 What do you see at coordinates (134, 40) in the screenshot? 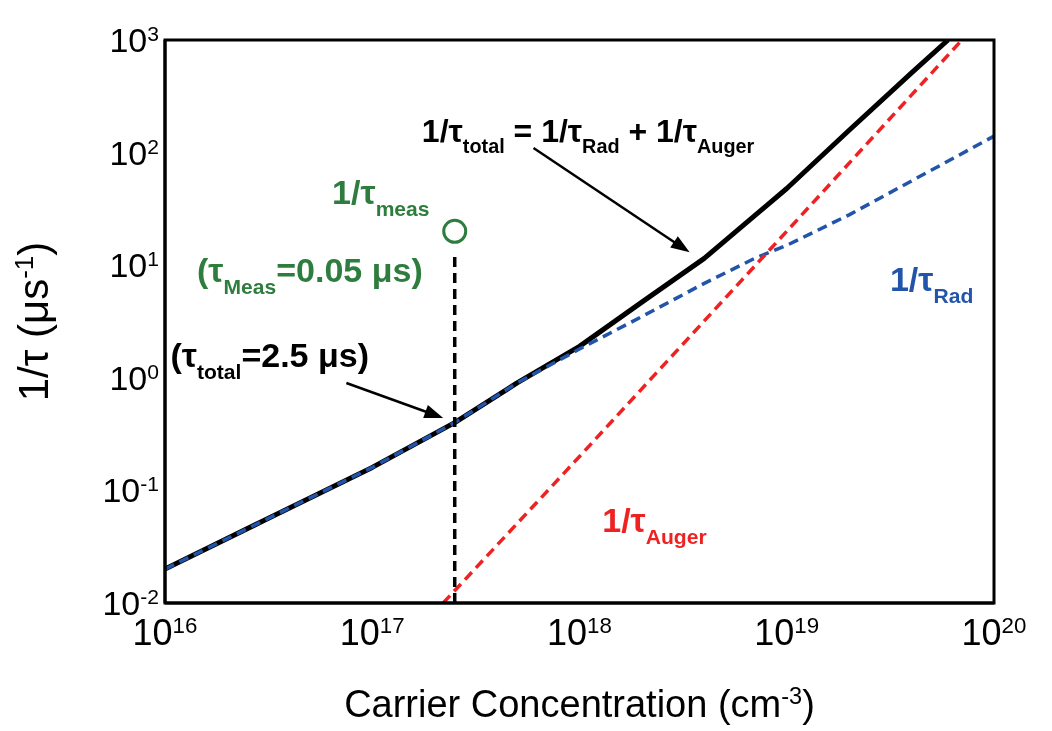
I see `y-tick-label: 10$^{3}$` at bounding box center [134, 40].